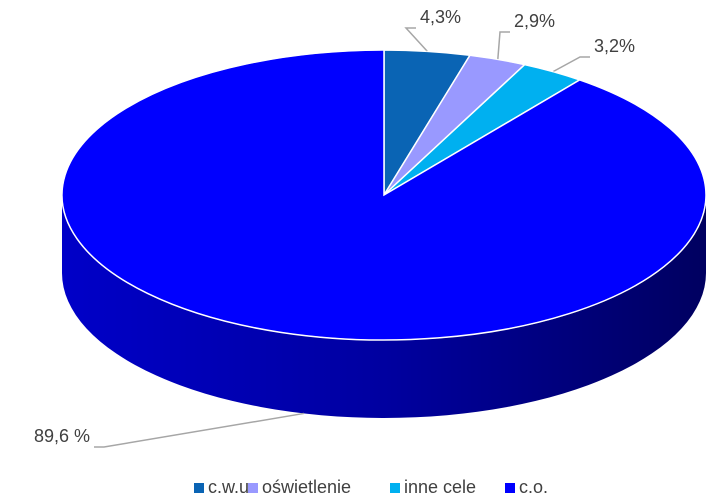 This screenshot has height=499, width=706. What do you see at coordinates (306, 487) in the screenshot?
I see `legend-label: oświetlenie` at bounding box center [306, 487].